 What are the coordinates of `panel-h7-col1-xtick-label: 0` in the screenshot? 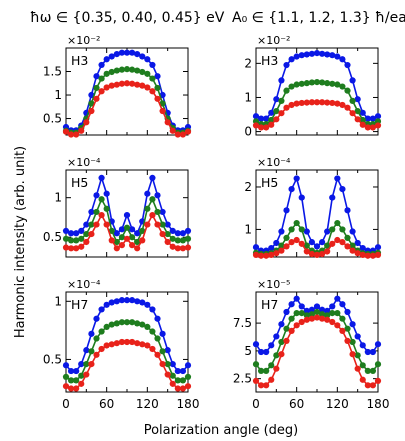 It's located at (66, 404).